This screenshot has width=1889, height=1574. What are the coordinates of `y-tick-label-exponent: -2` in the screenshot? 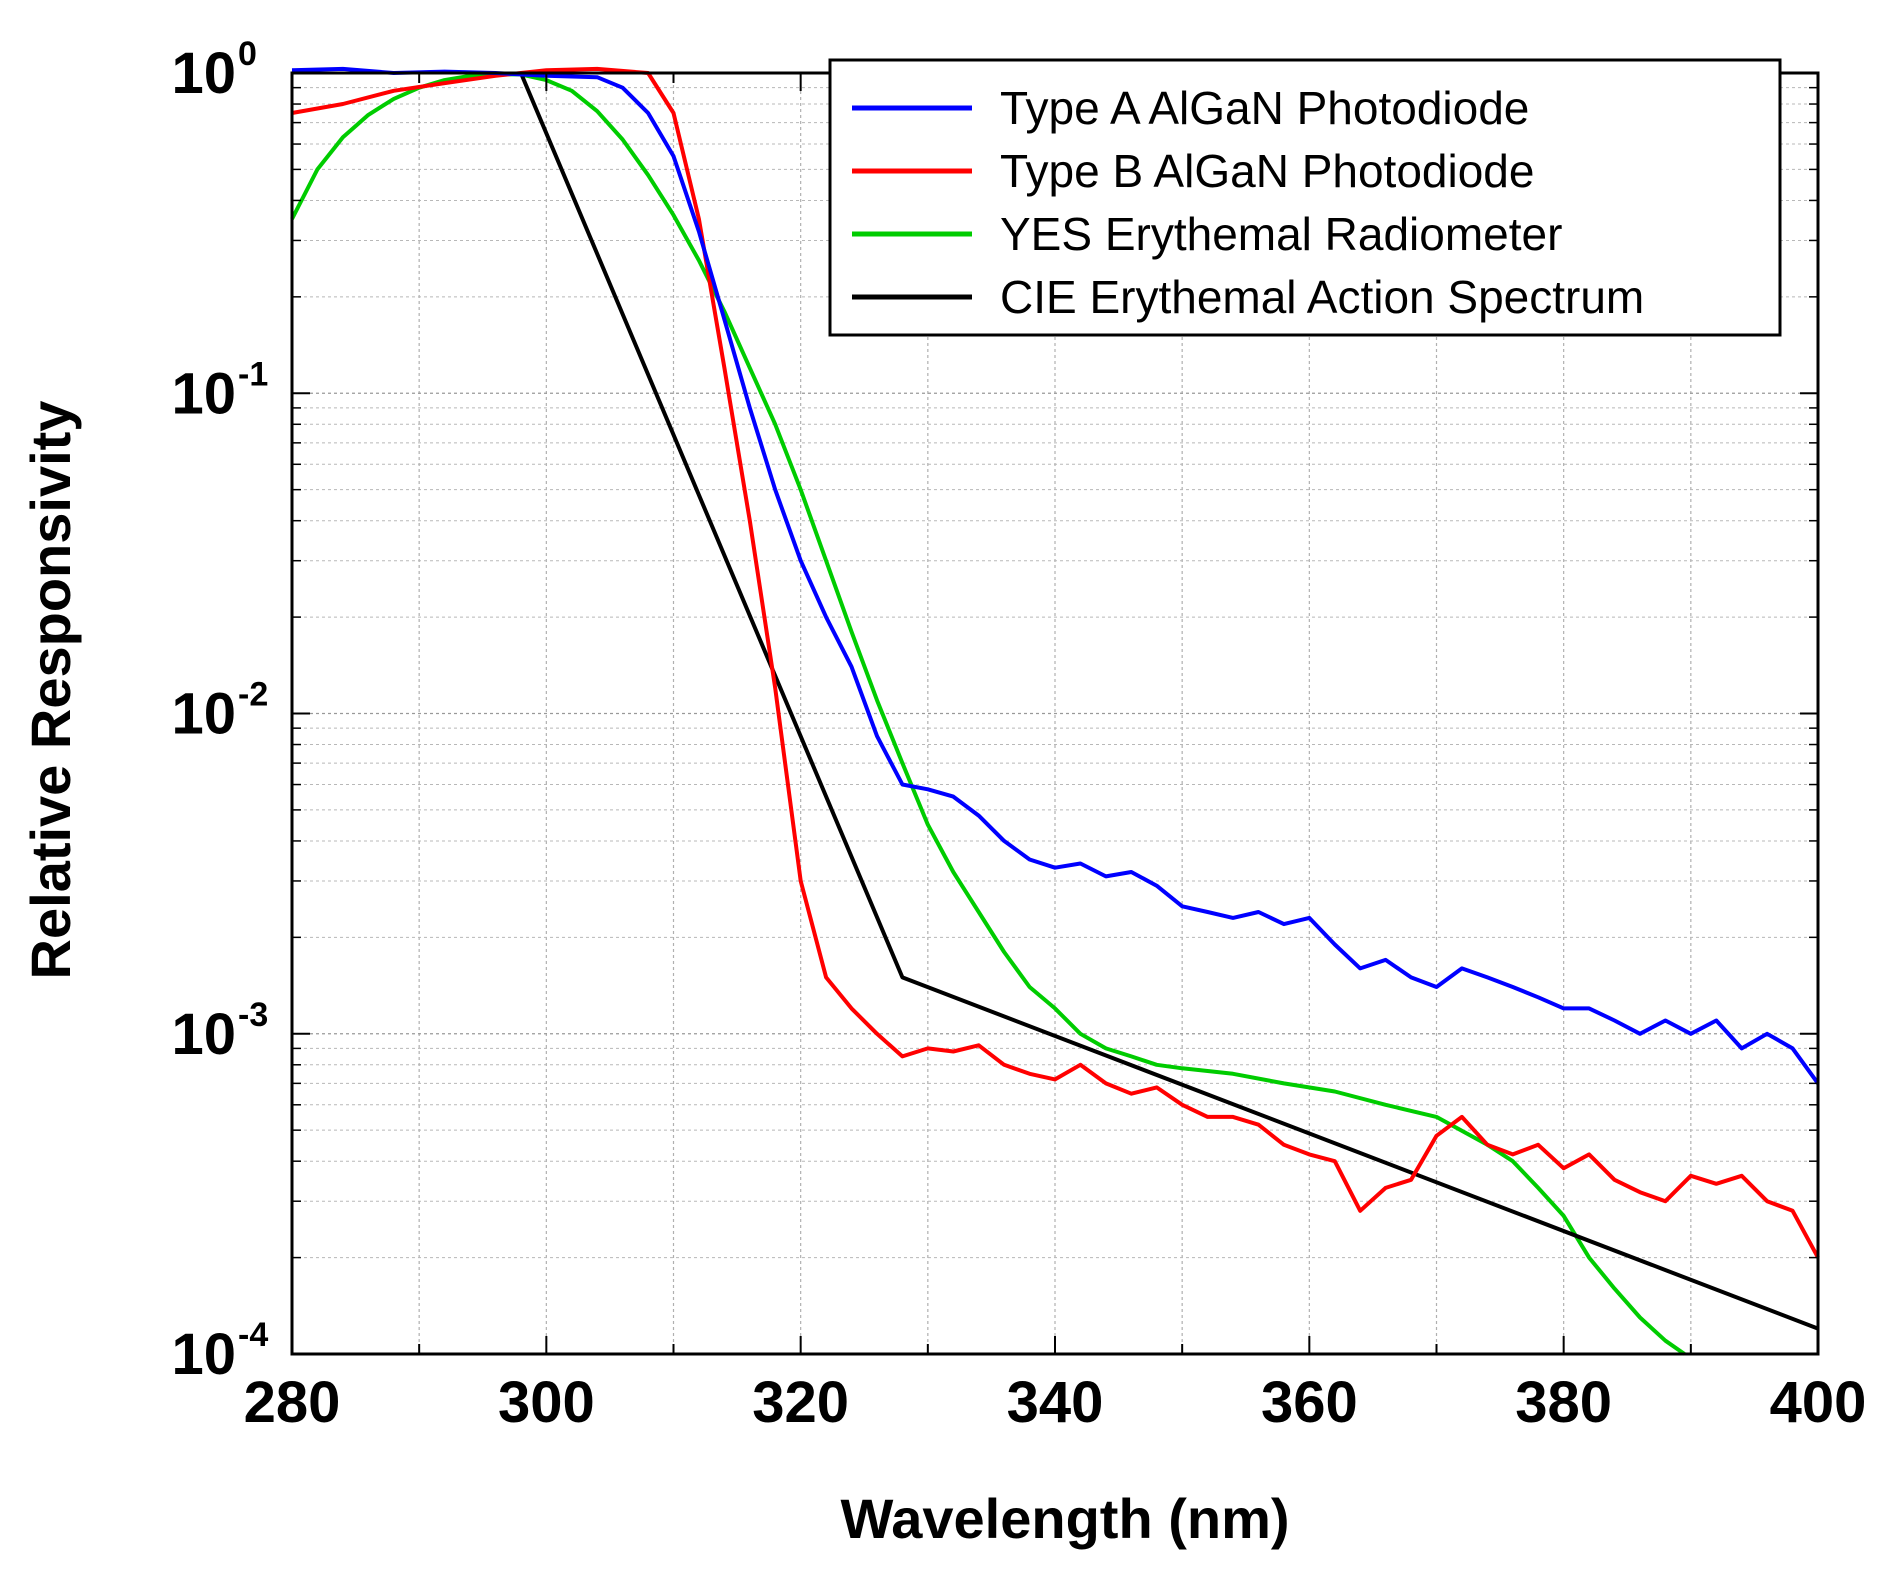 It's located at (253, 695).